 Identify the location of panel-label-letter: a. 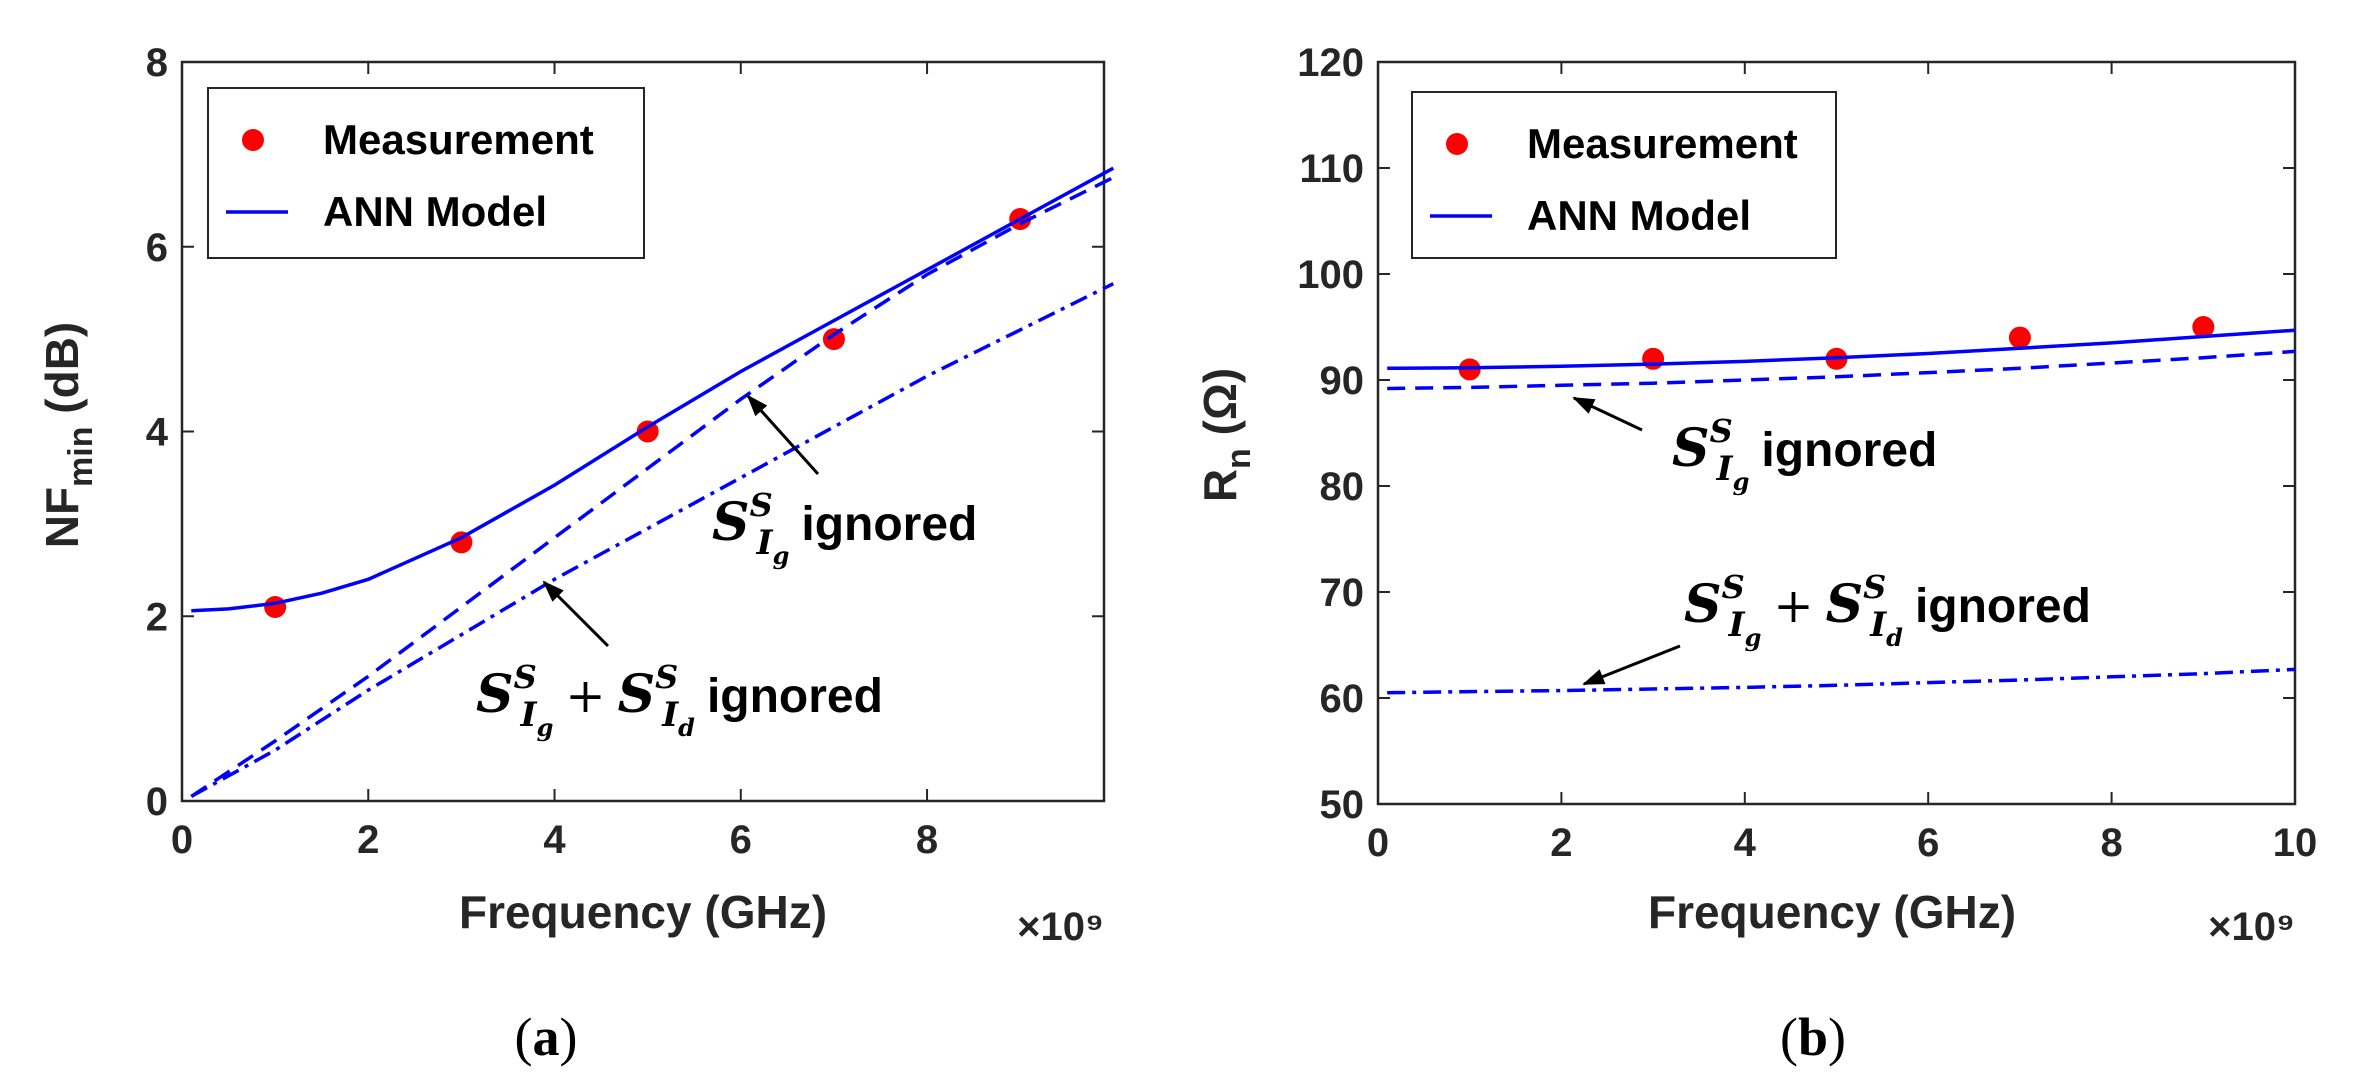
(546, 1037).